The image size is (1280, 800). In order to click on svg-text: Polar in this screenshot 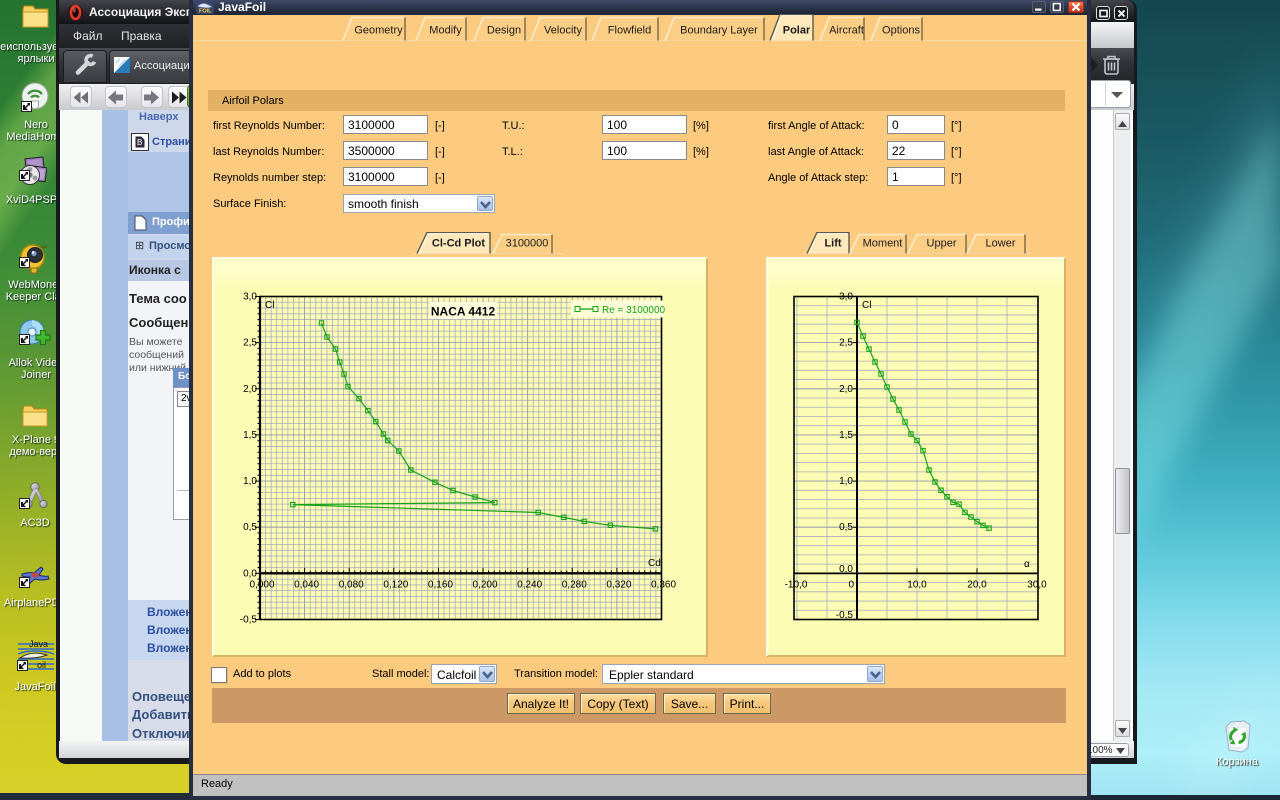, I will do `click(797, 31)`.